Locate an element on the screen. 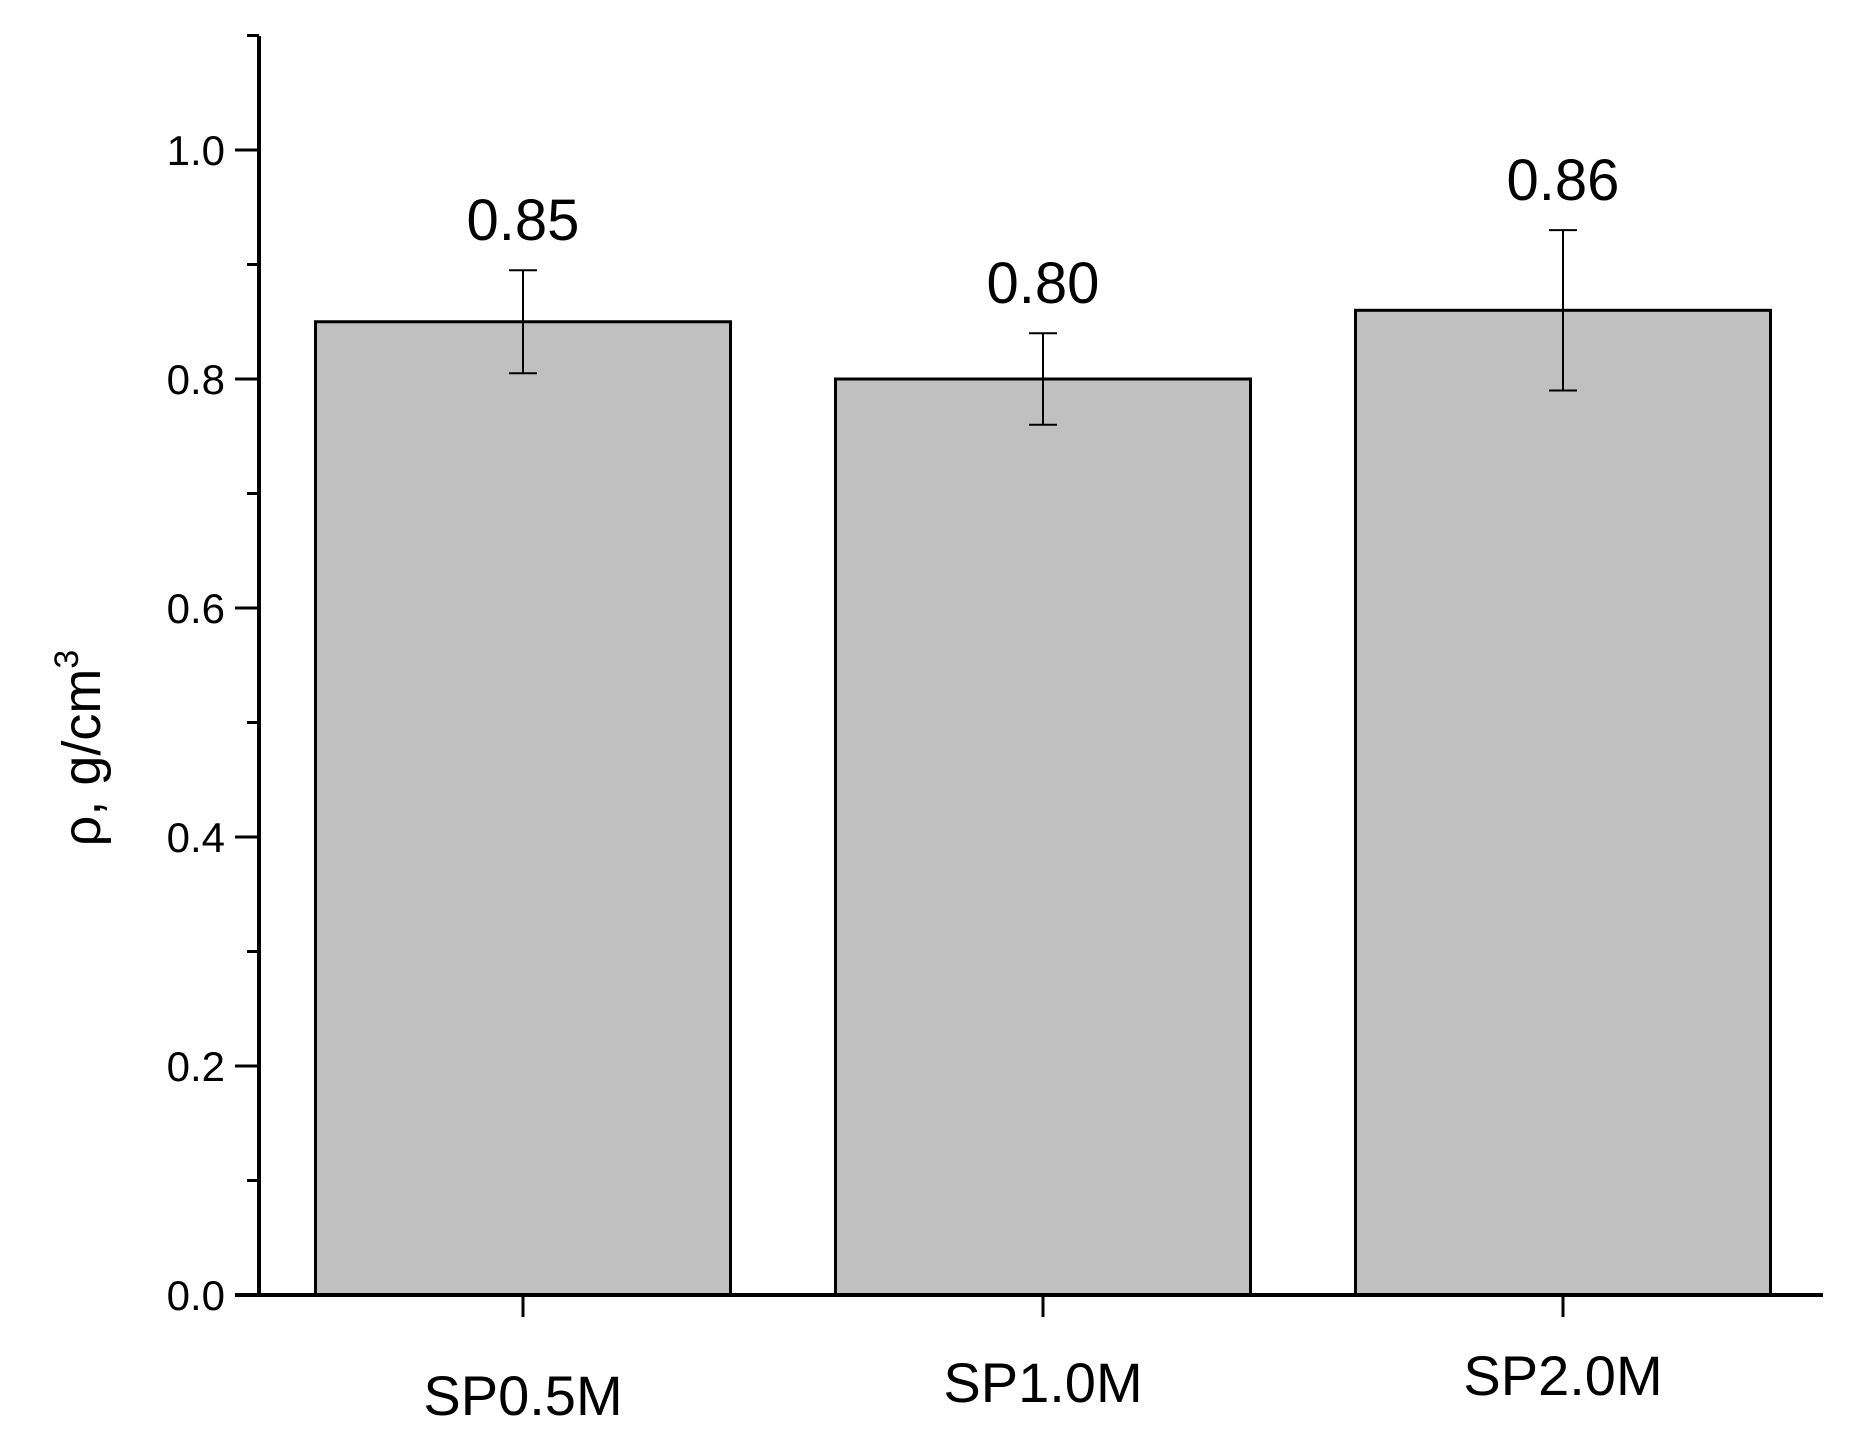 Image resolution: width=1862 pixels, height=1450 pixels. y-tick-label: 1.0 is located at coordinates (196, 150).